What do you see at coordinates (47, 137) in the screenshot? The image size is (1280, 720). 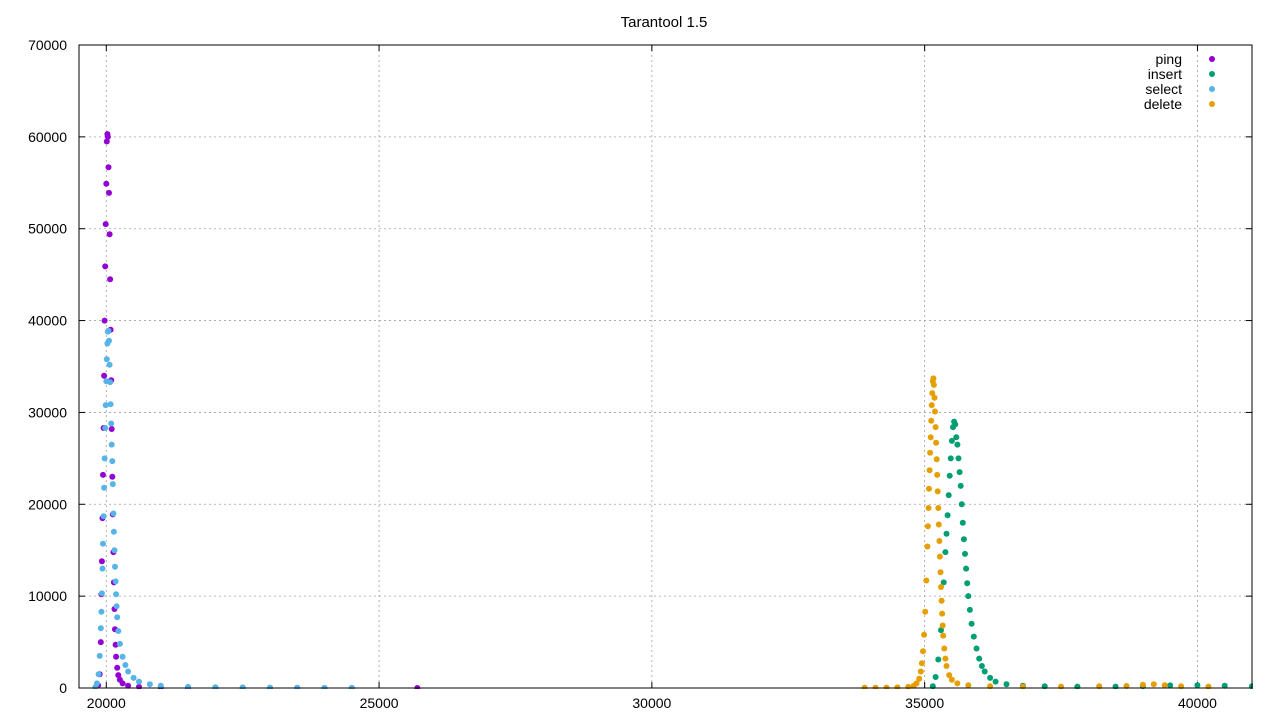 I see `y-tick-label: 60000` at bounding box center [47, 137].